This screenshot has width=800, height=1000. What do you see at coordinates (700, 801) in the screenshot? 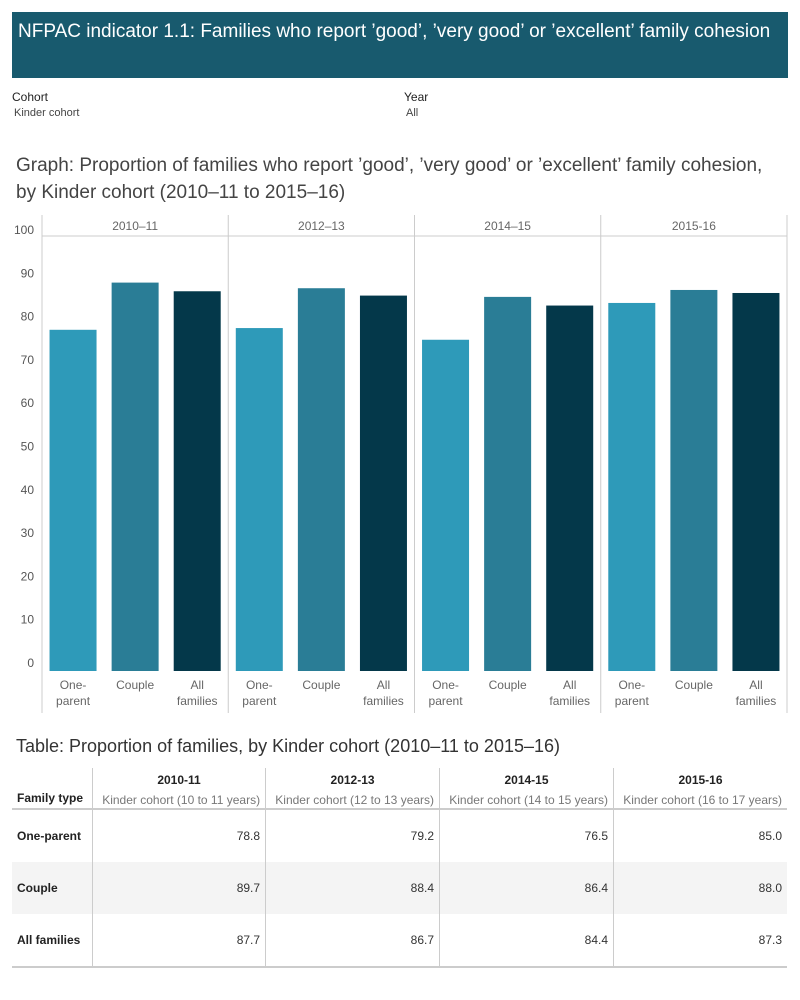
I see `cohort-subheader: Kinder cohort (16 to 17 years)` at bounding box center [700, 801].